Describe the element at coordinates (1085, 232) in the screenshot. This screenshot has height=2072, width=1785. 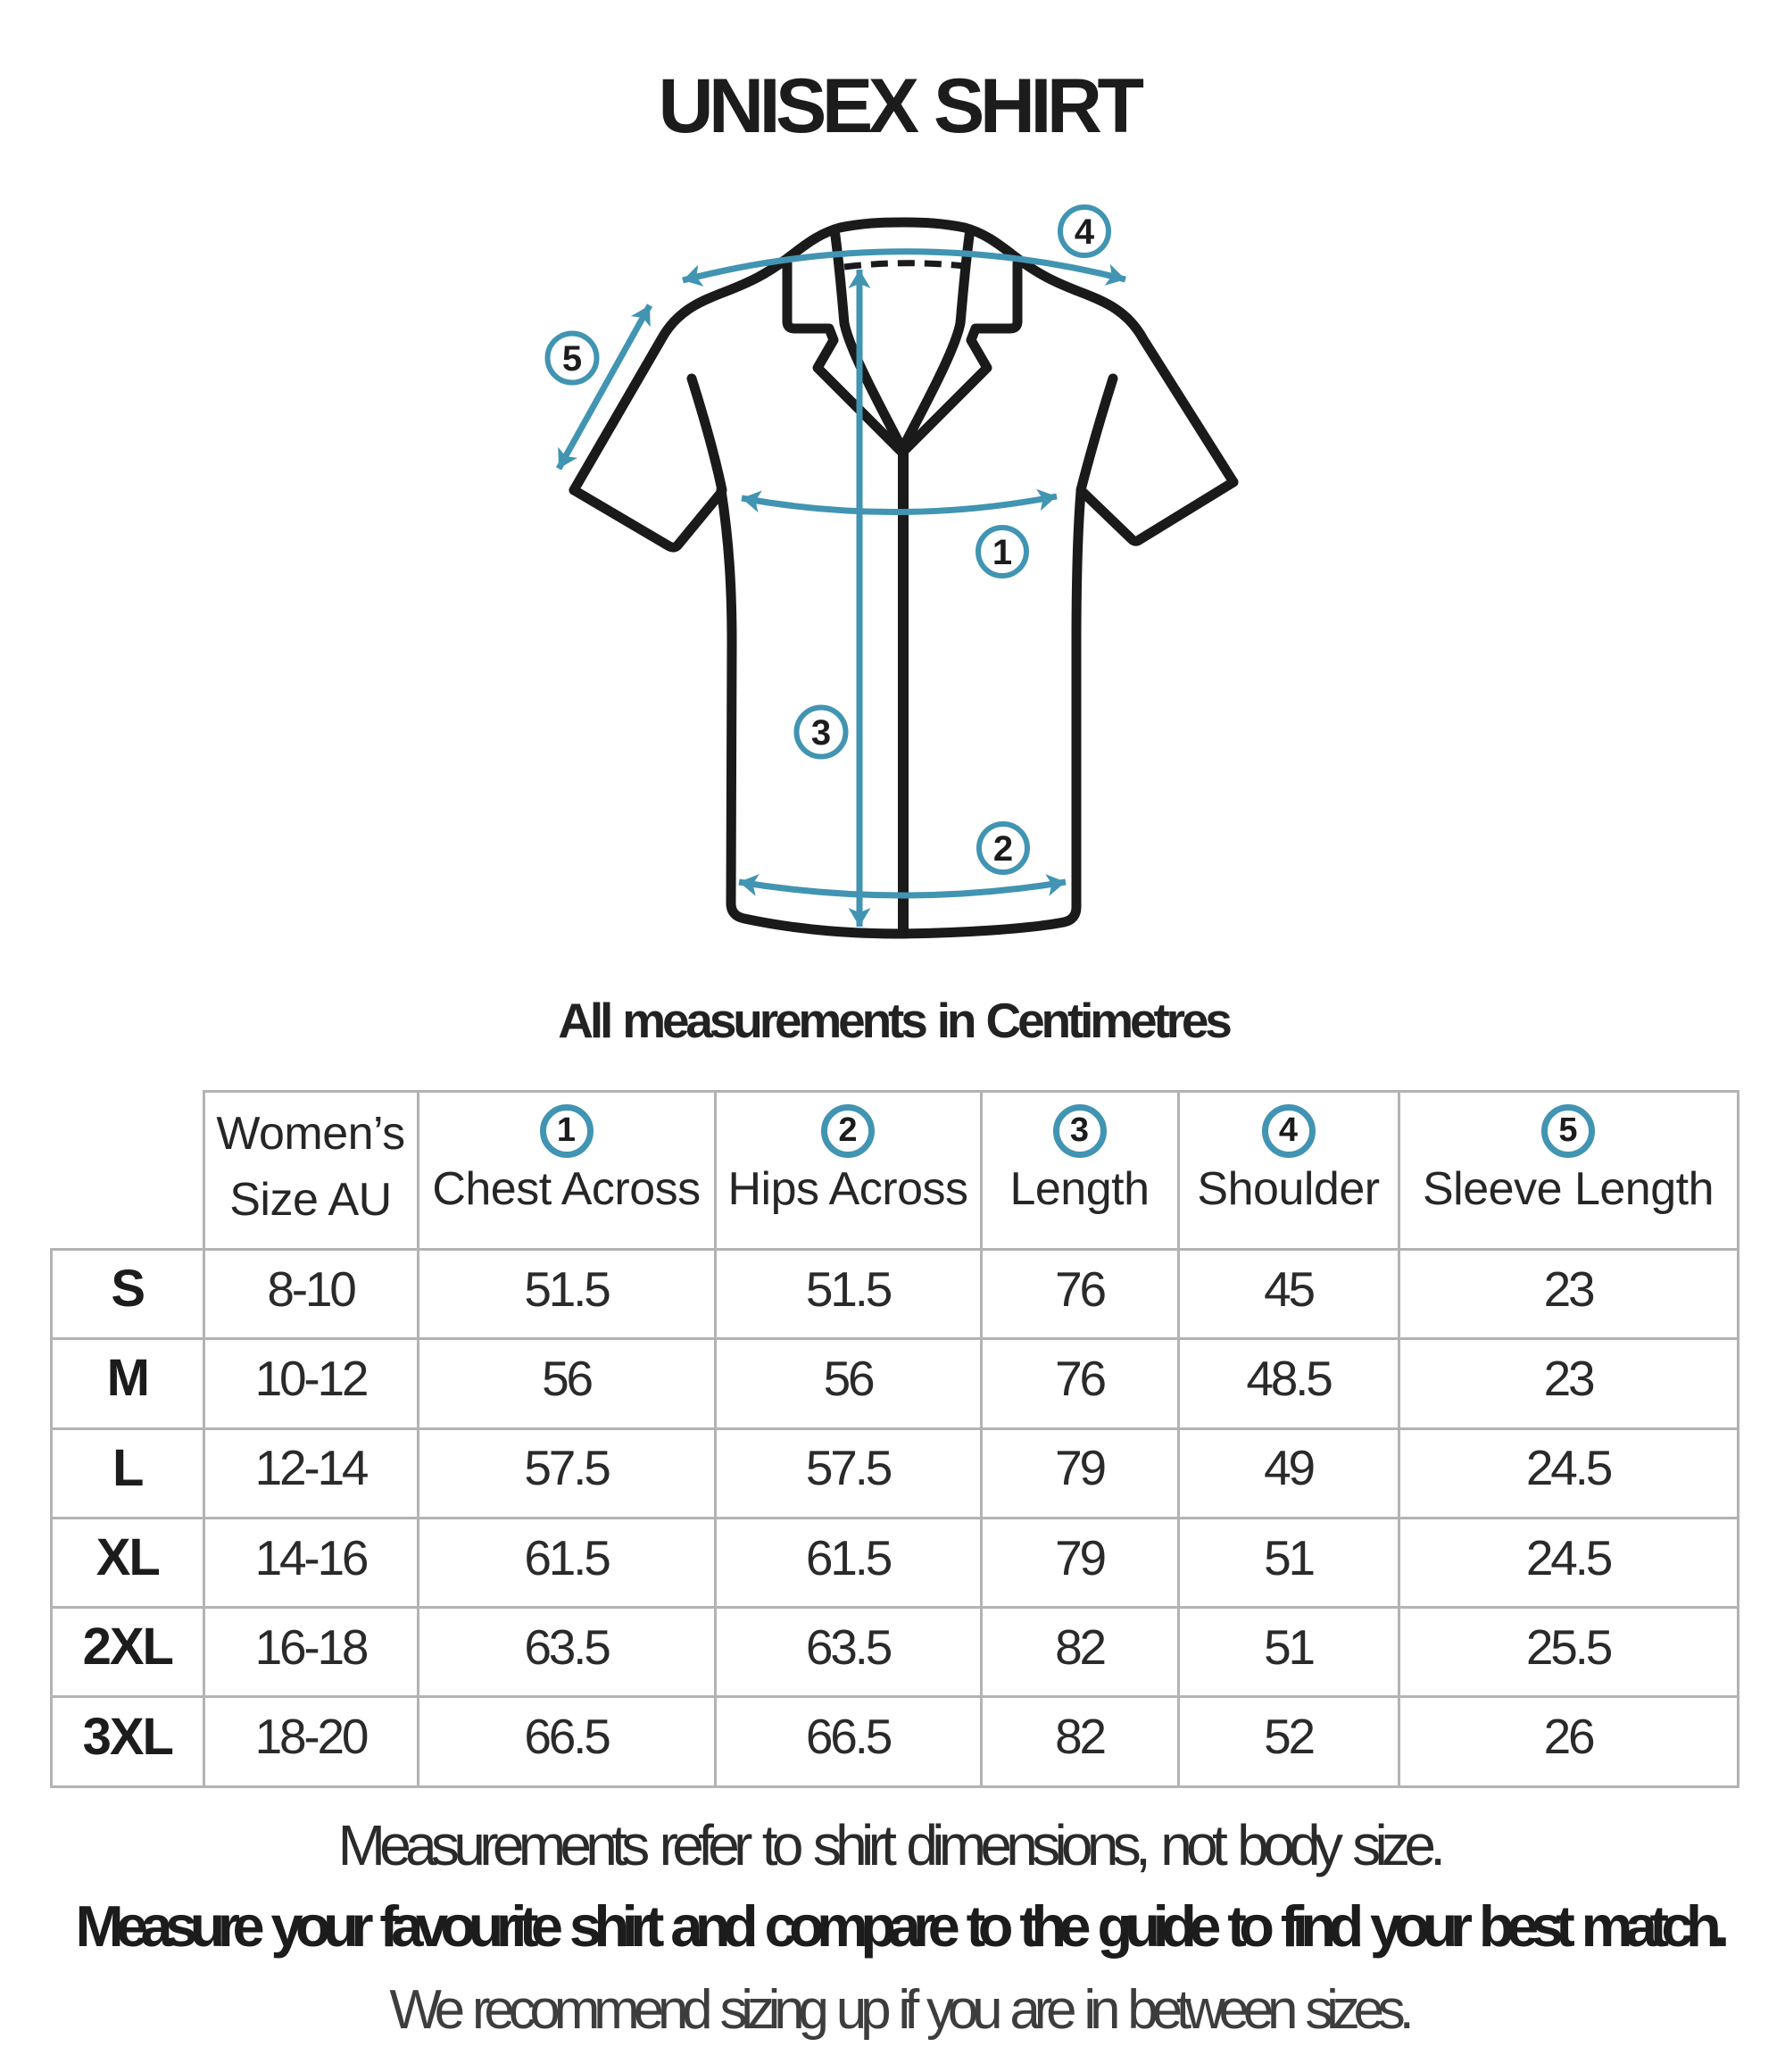
I see `svg-text: 4` at that location.